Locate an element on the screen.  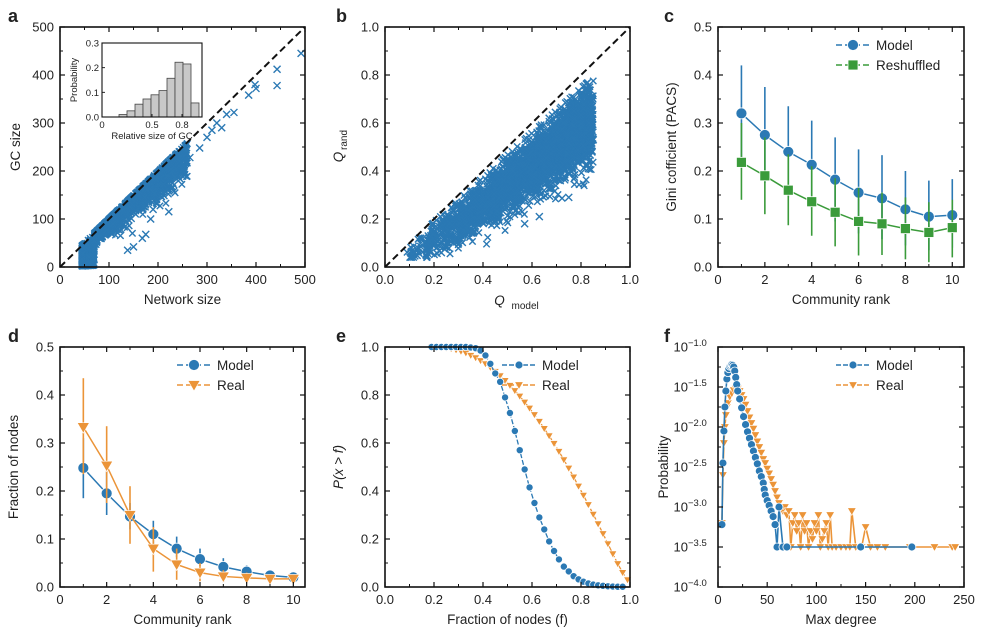
x-tick-label: 300 is located at coordinates (207, 279).